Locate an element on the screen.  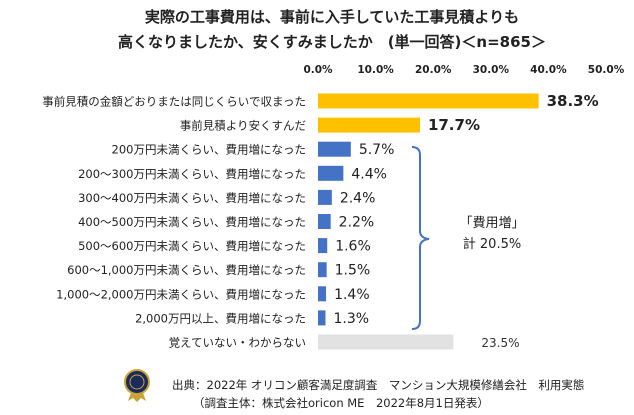
increase-total-label-line-2: 計 20.5% is located at coordinates (492, 244).